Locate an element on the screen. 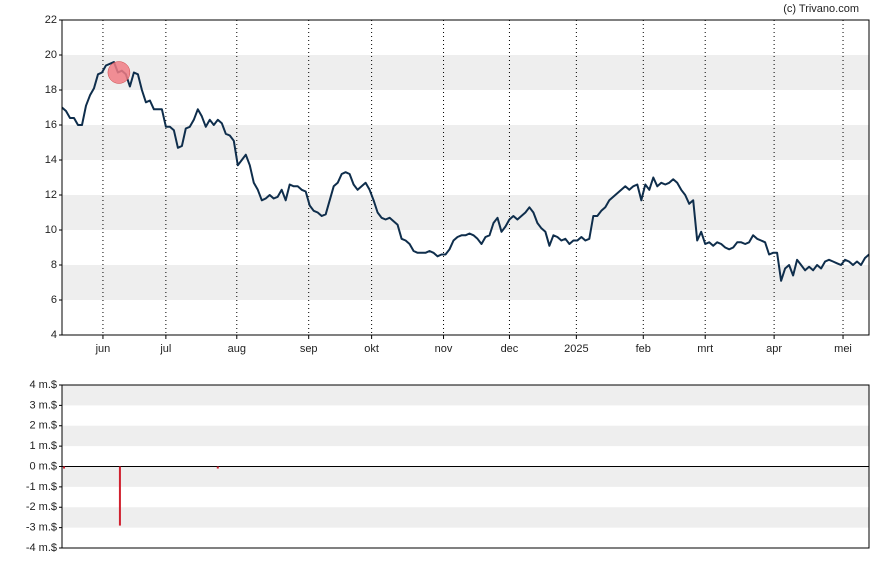 The image size is (888, 565). y-tick-label: 18 is located at coordinates (51, 90).